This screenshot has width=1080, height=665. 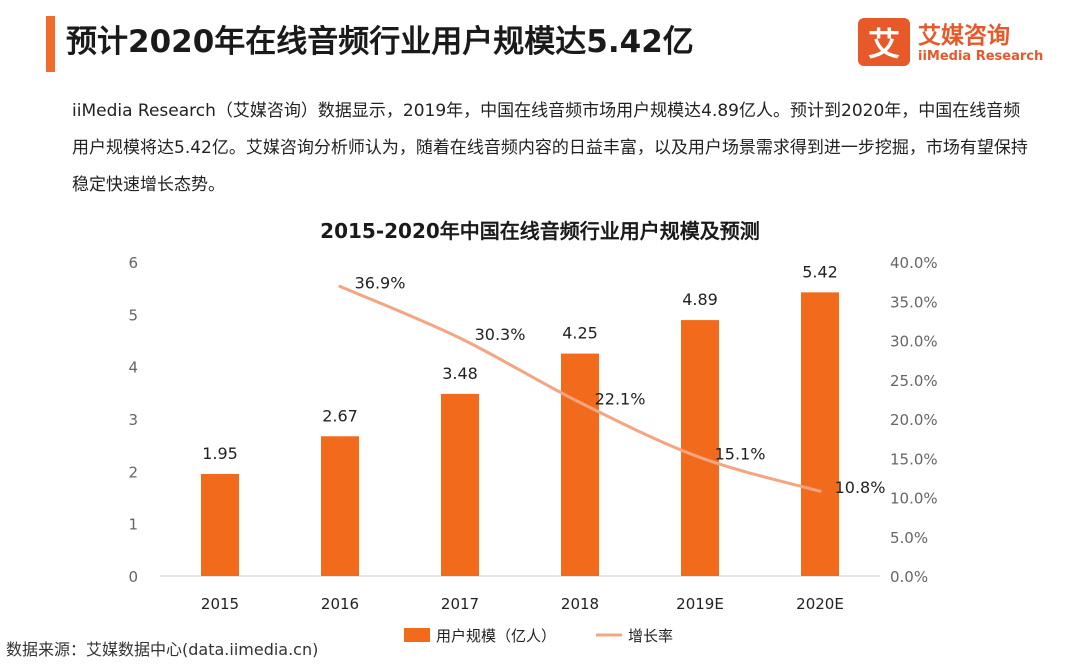 What do you see at coordinates (380, 42) in the screenshot?
I see `page-title: 预计2020年在线音频行业用户规模达5.42亿` at bounding box center [380, 42].